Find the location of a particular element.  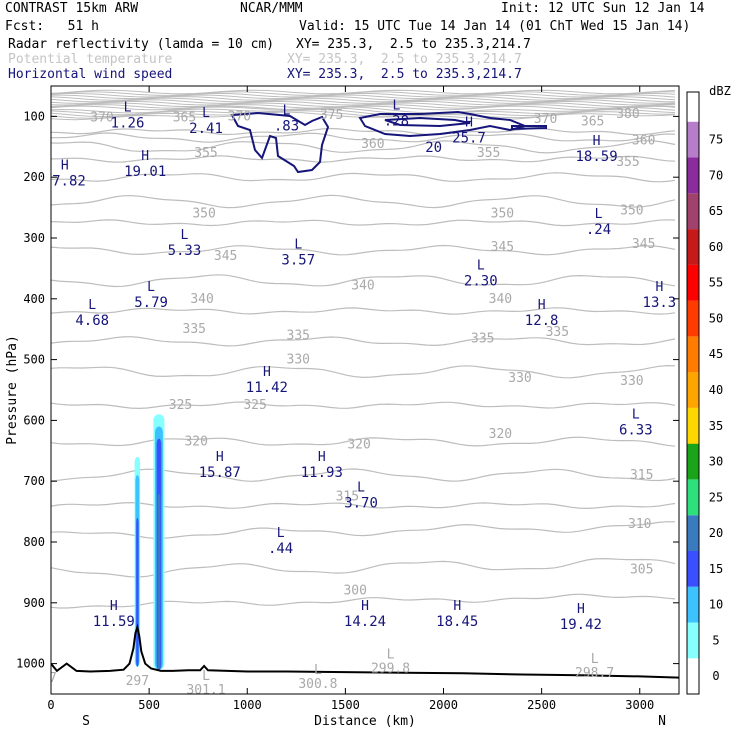

x-tick-label: 0 is located at coordinates (50, 705).